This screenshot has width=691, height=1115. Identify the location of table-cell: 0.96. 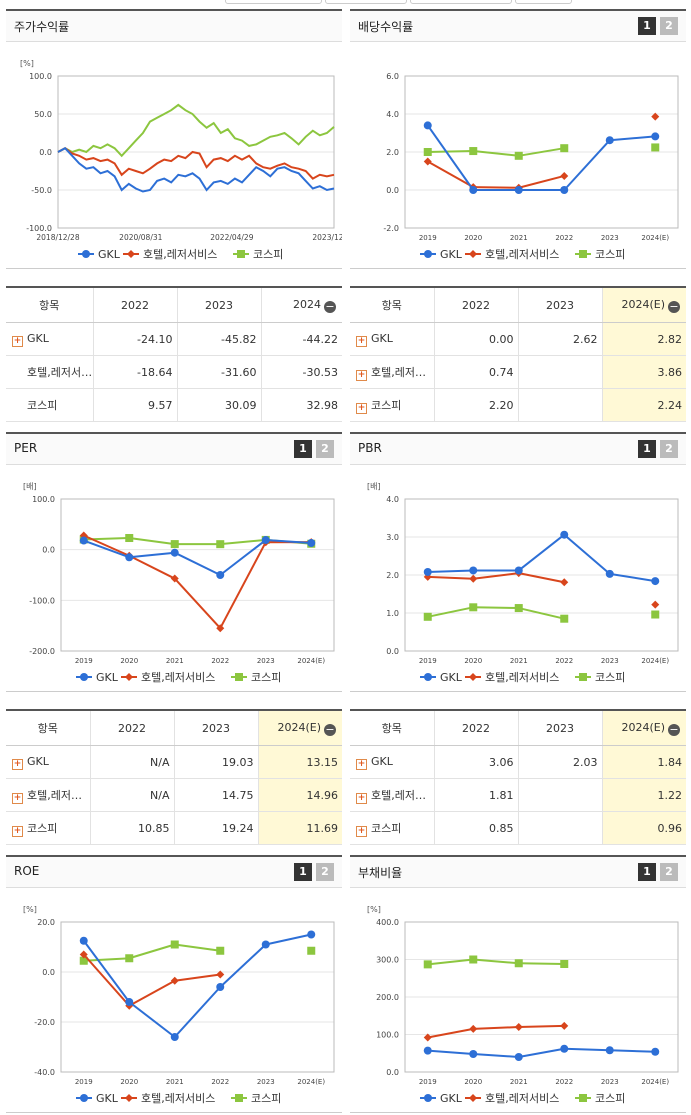
(643, 828).